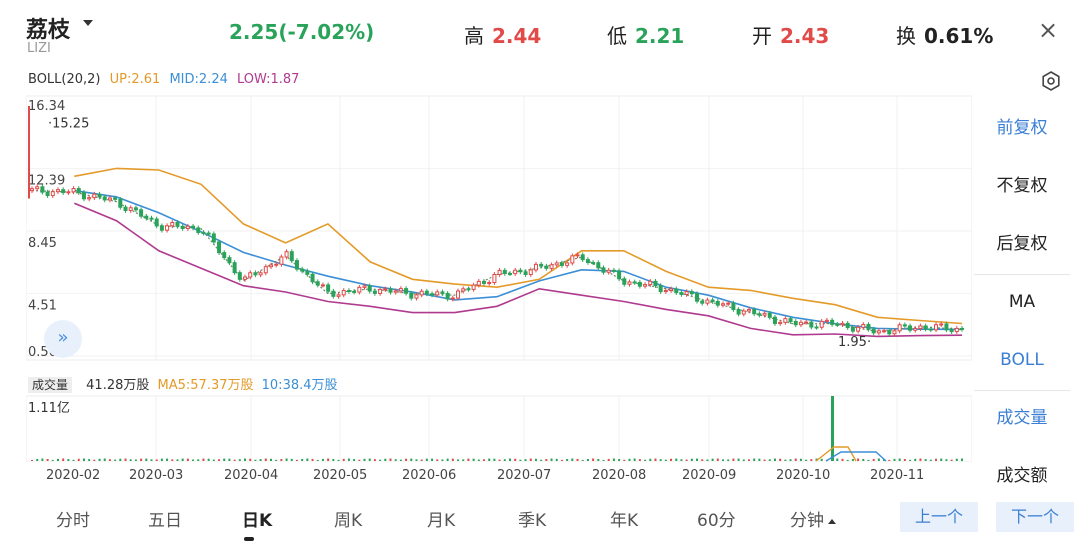 Image resolution: width=1080 pixels, height=542 pixels. I want to click on prev-stock-button: 上一个, so click(939, 517).